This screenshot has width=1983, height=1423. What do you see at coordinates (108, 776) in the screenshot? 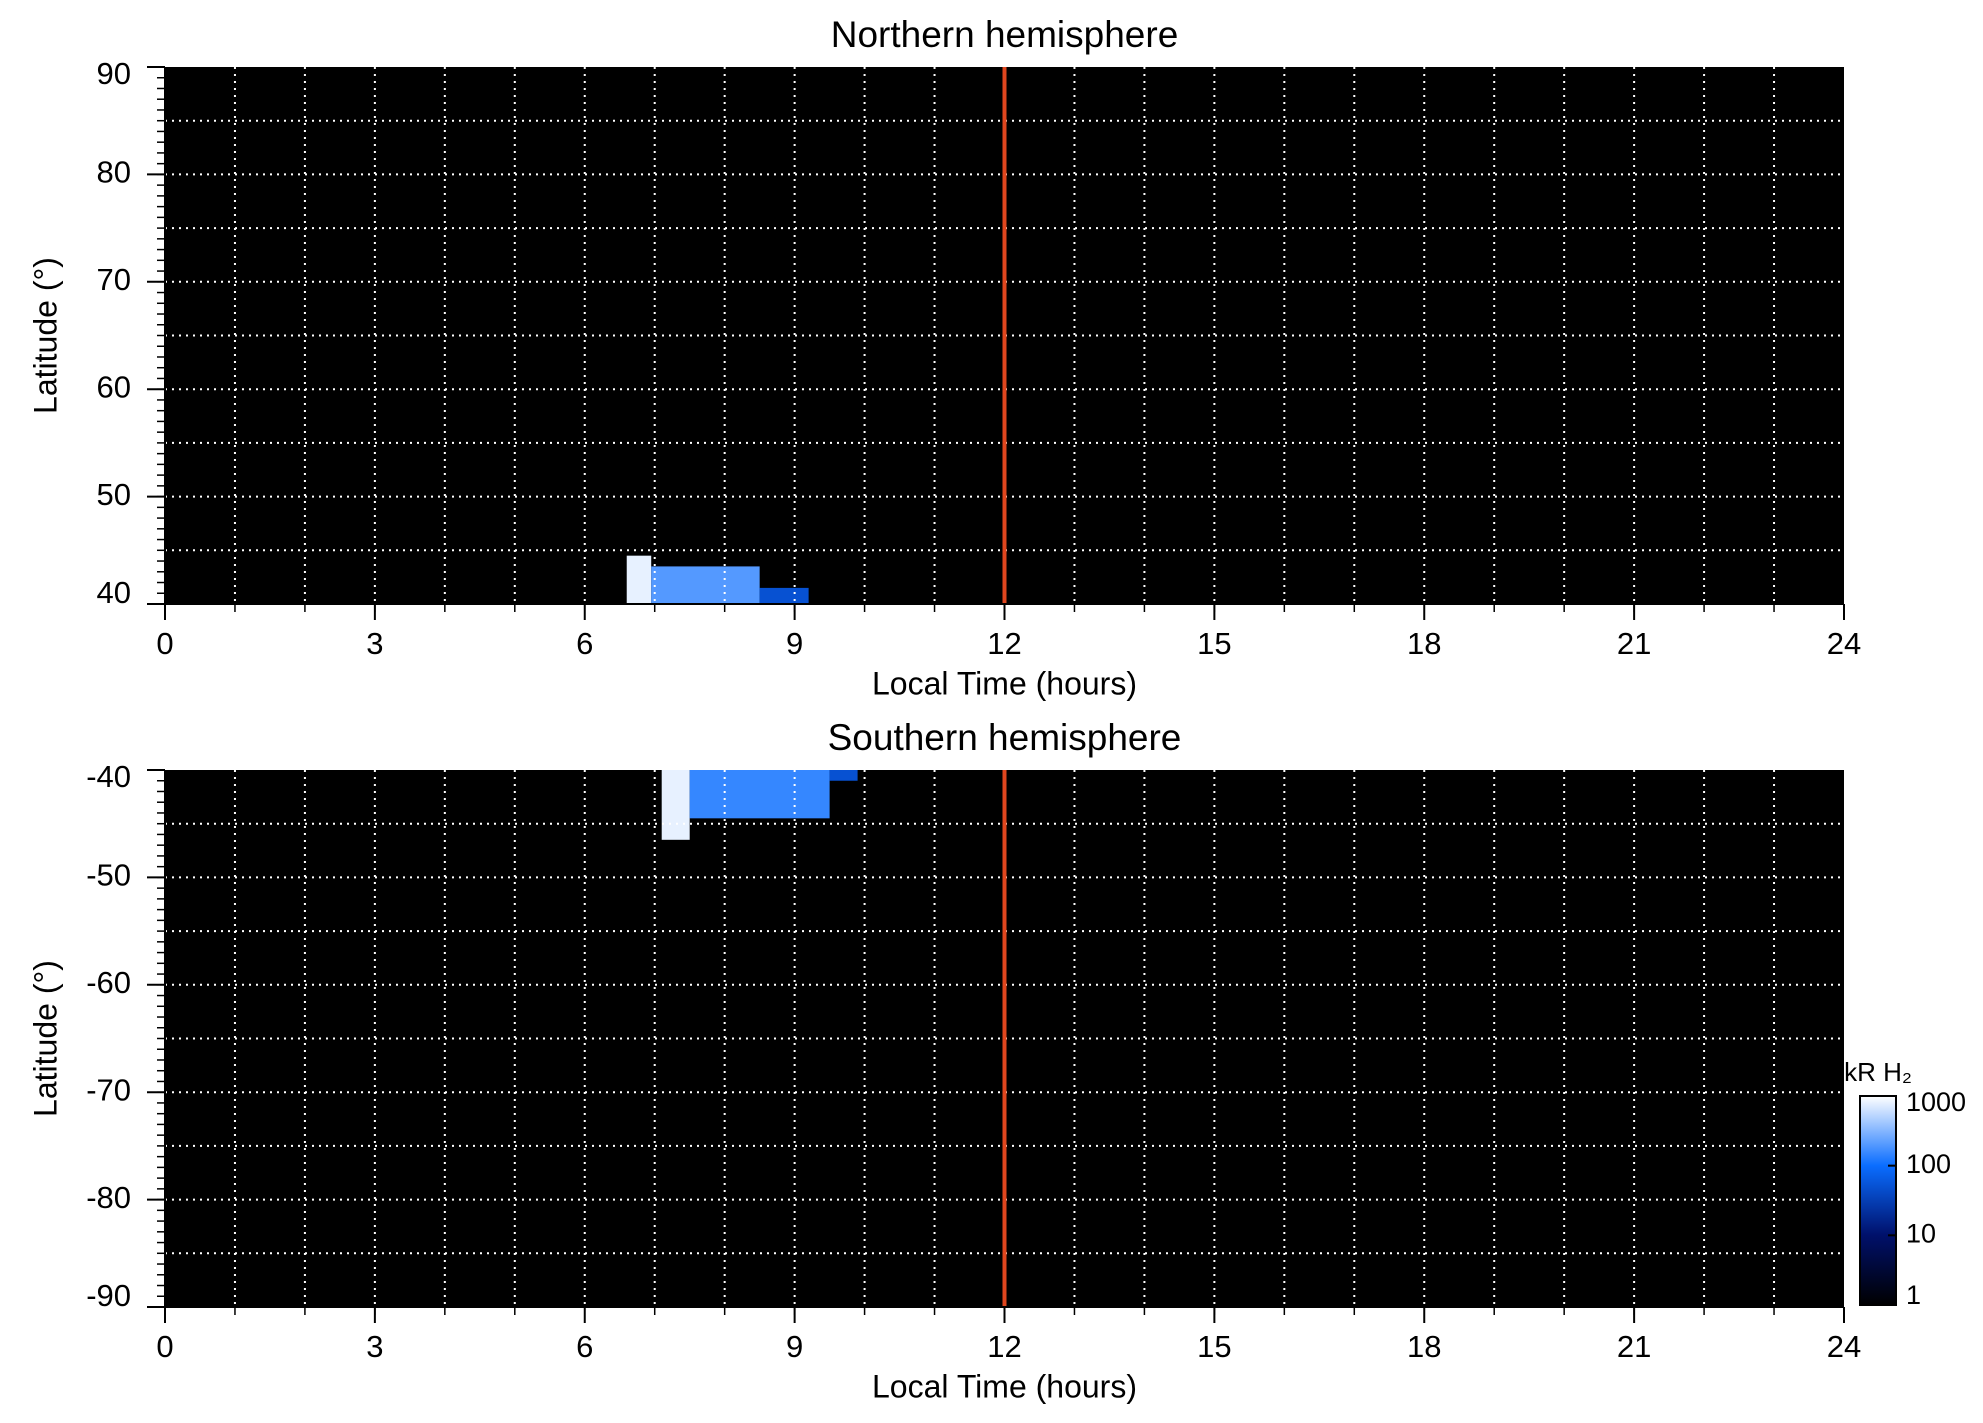
I see `y-tick-label: -40` at bounding box center [108, 776].